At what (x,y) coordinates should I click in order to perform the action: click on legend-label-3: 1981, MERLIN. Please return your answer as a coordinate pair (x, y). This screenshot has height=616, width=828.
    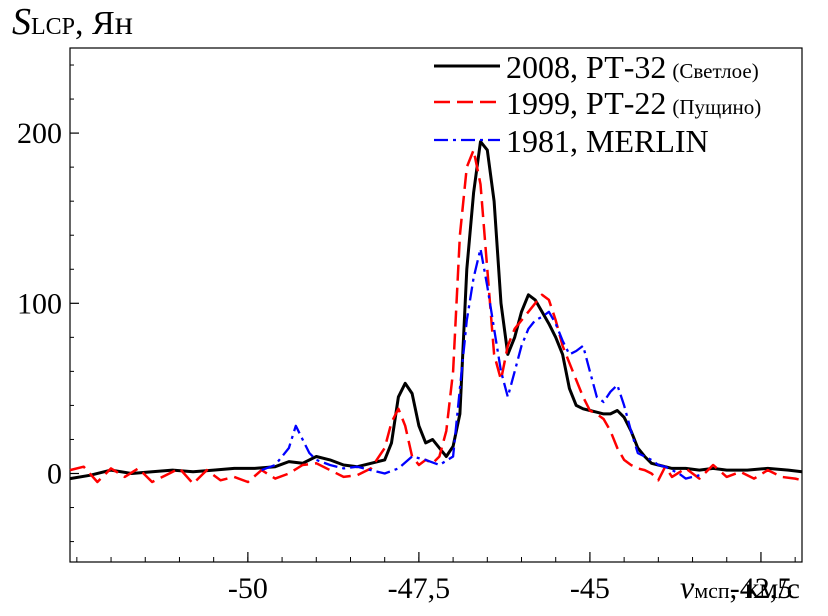
    Looking at the image, I should click on (607, 141).